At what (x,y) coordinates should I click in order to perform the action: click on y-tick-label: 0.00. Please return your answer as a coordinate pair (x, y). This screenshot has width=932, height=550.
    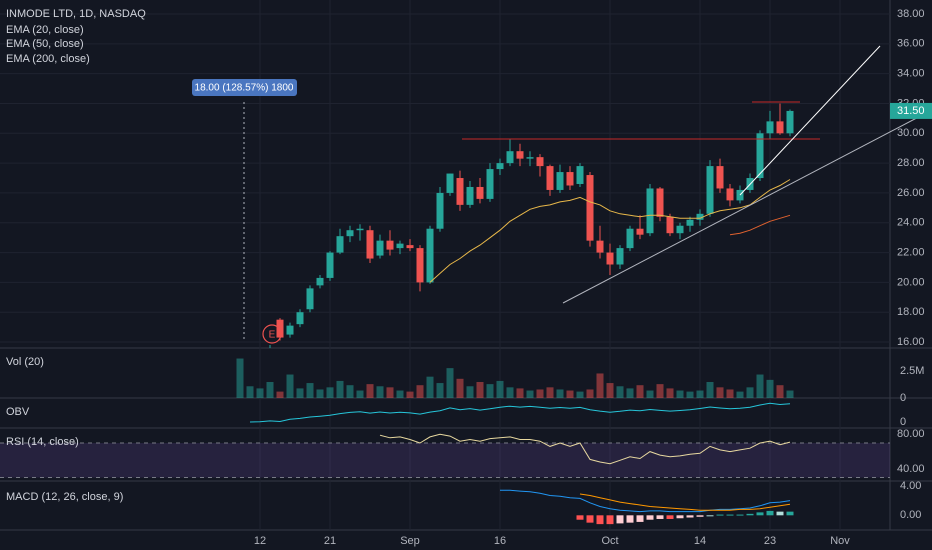
    Looking at the image, I should click on (910, 515).